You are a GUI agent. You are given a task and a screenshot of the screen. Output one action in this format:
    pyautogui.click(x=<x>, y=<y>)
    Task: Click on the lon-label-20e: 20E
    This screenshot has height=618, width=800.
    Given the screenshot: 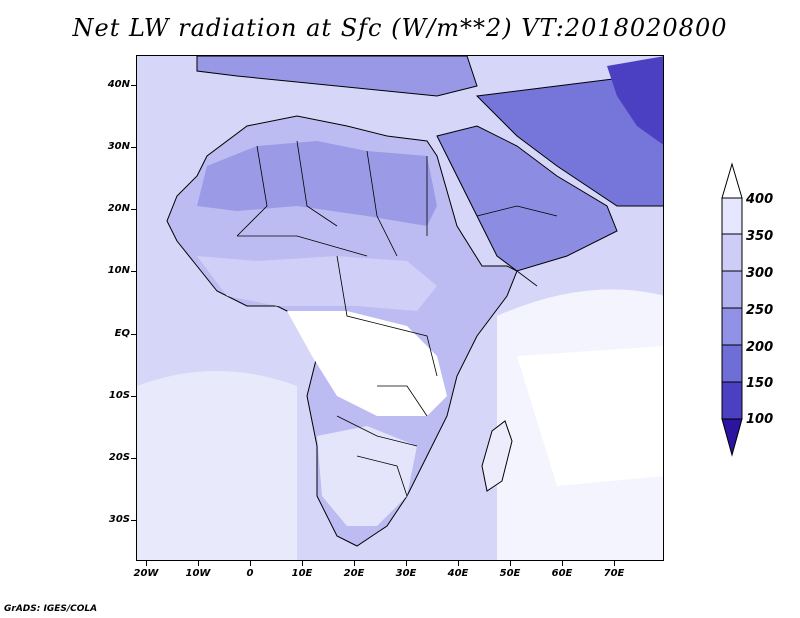 What is the action you would take?
    pyautogui.click(x=354, y=573)
    